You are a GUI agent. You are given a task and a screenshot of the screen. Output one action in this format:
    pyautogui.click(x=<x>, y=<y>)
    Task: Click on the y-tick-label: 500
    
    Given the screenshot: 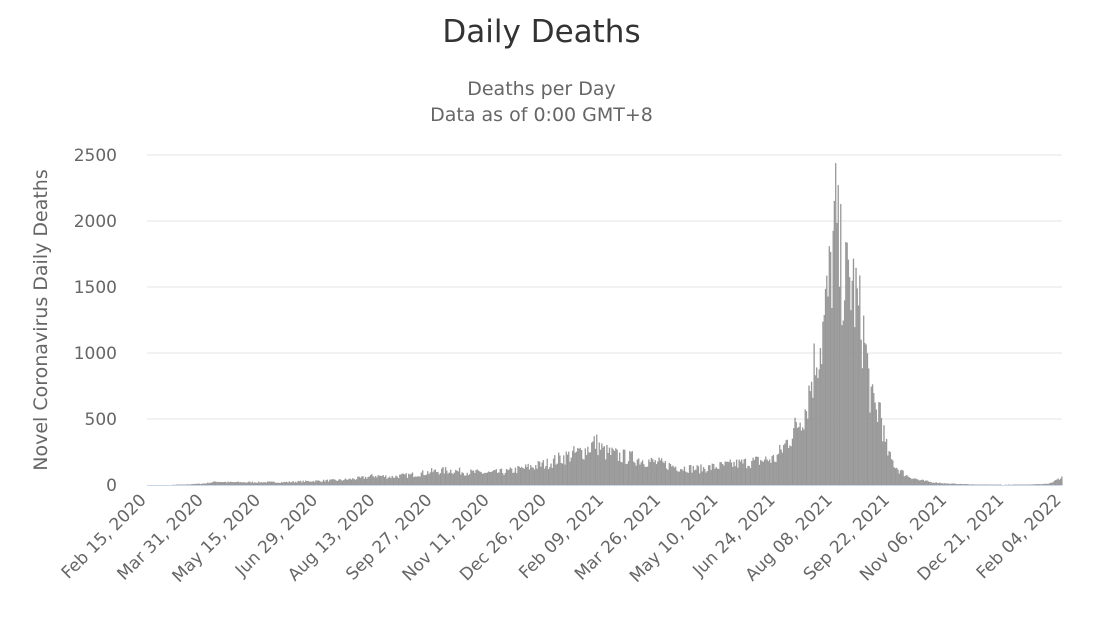 What is the action you would take?
    pyautogui.click(x=101, y=420)
    